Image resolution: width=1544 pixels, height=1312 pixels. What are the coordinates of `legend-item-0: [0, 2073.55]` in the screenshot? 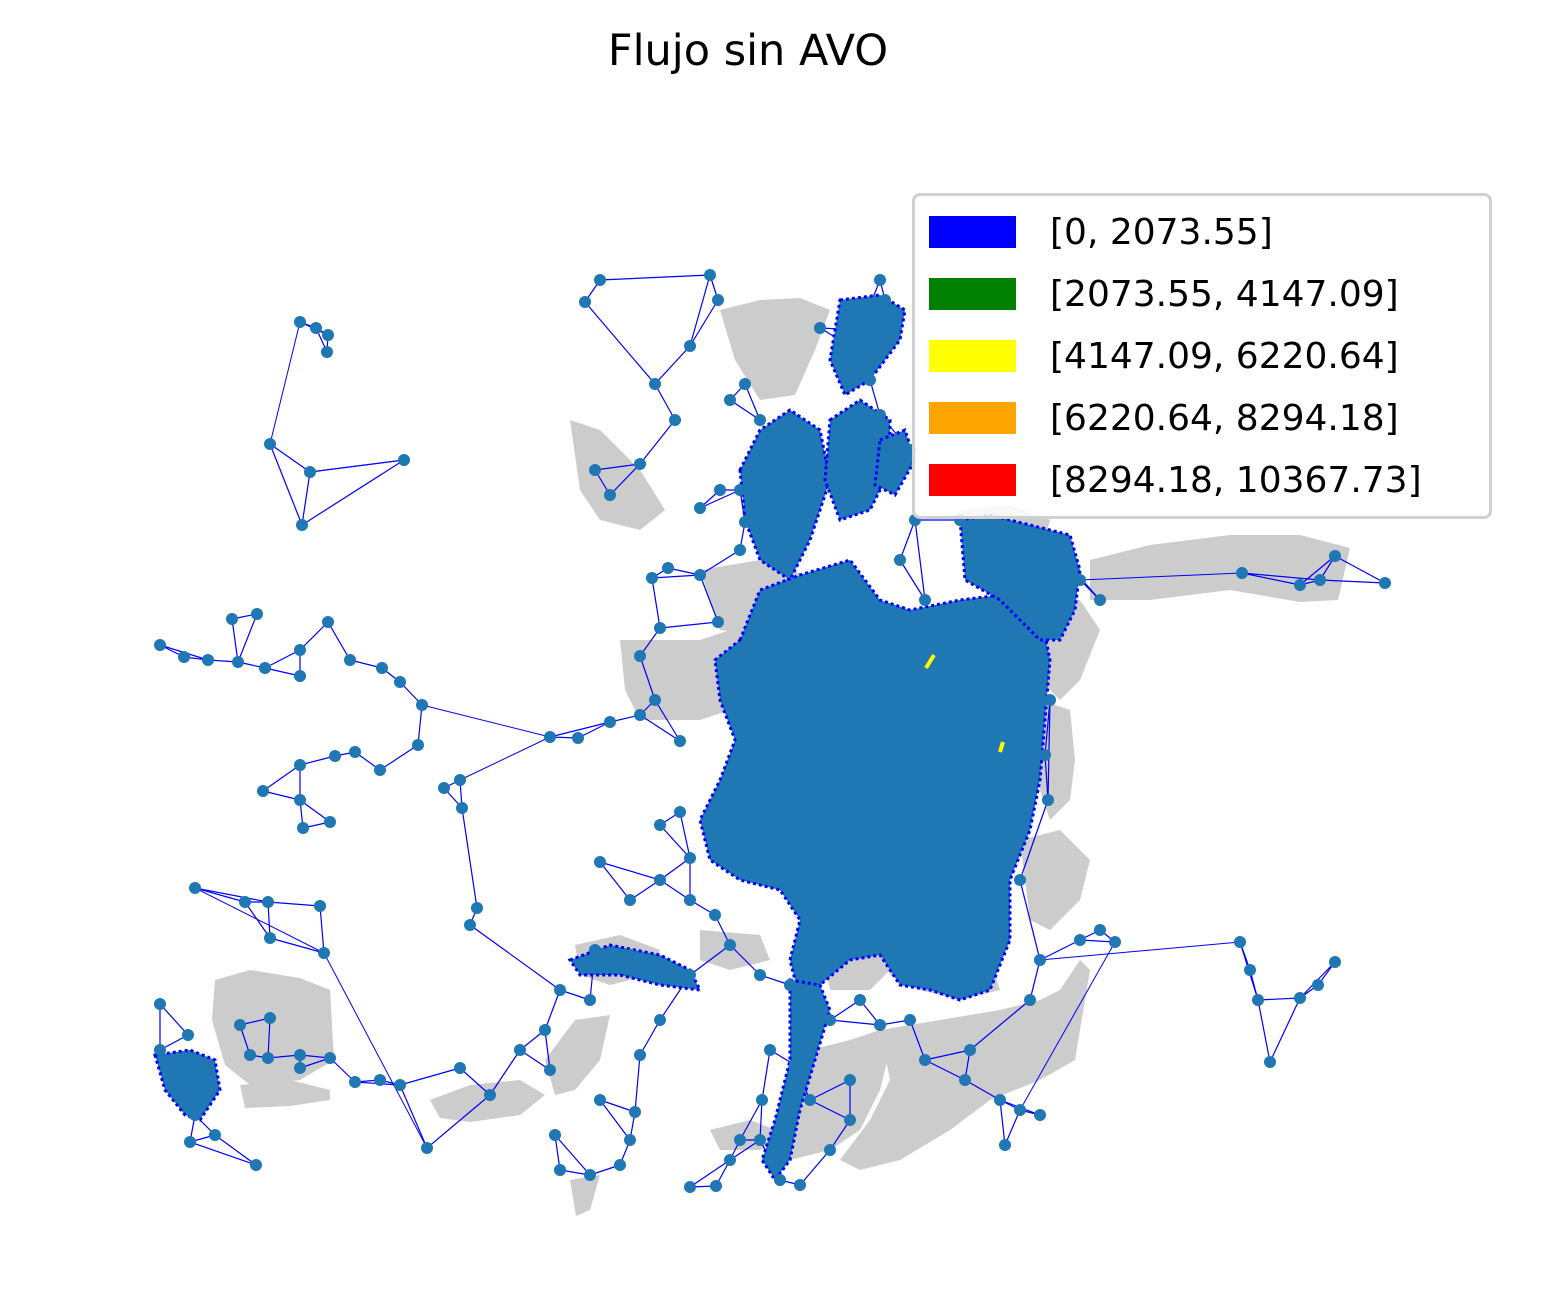 It's located at (1101, 232).